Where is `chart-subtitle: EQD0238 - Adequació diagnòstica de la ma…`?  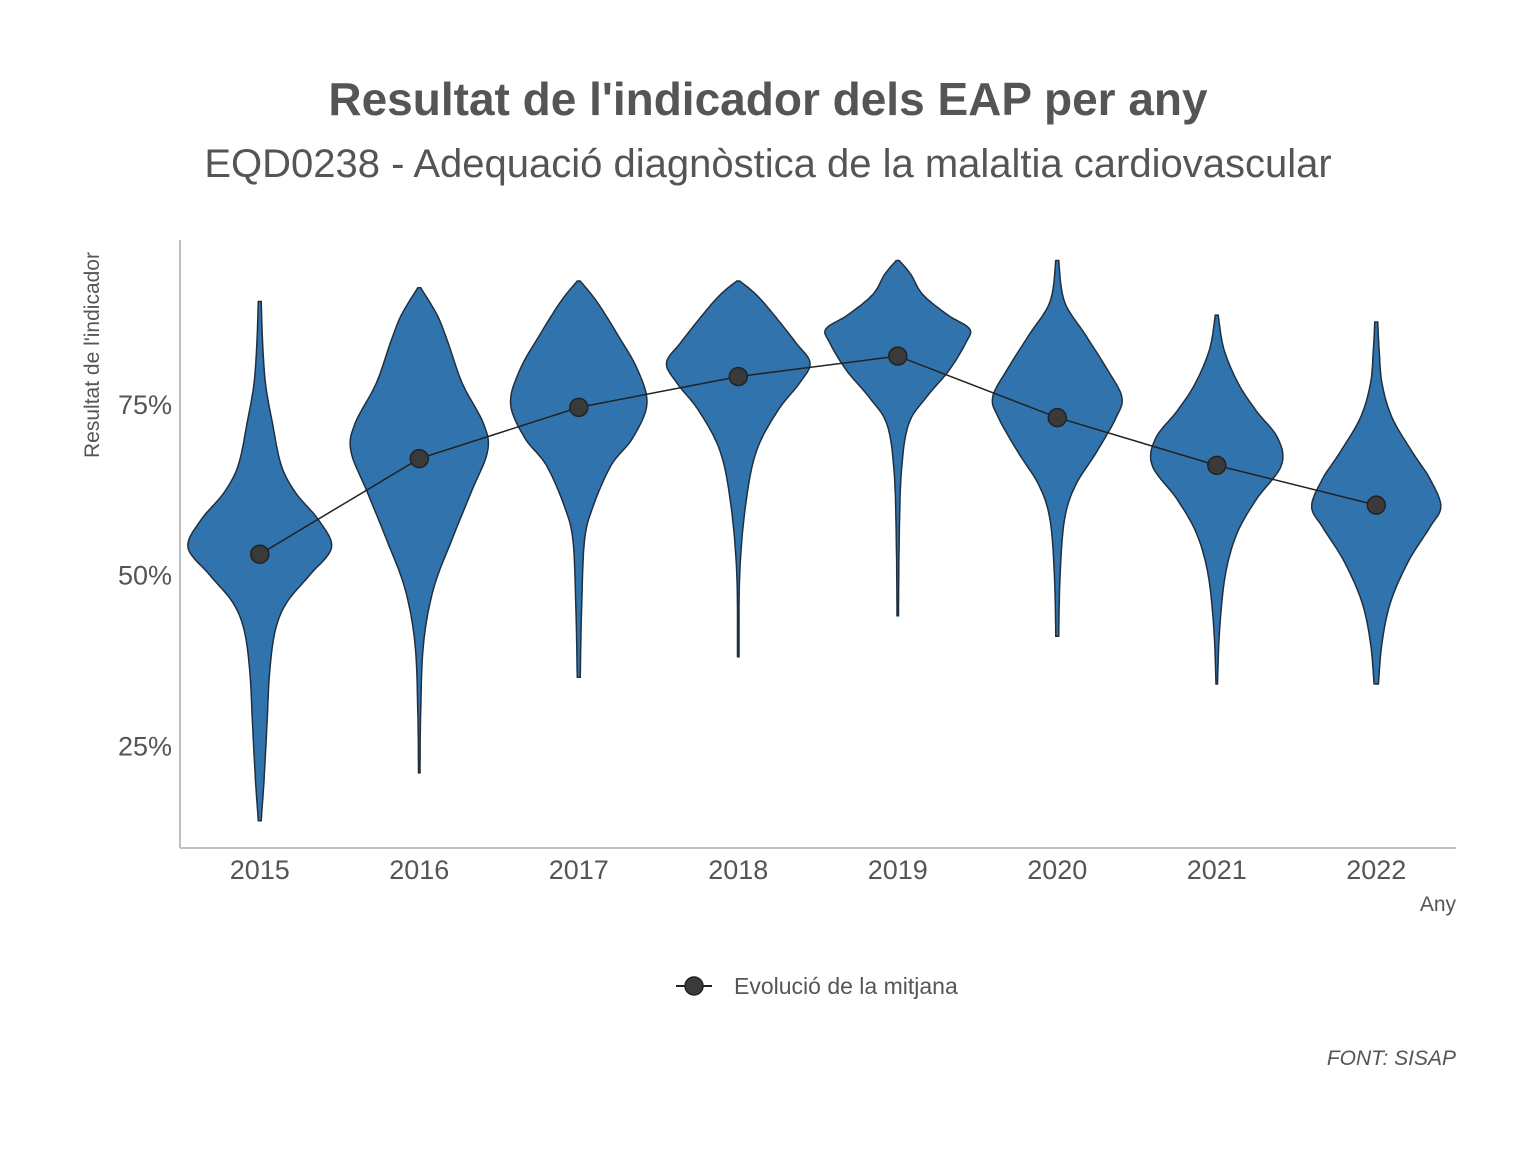
chart-subtitle: EQD0238 - Adequació diagnòstica de la ma… is located at coordinates (768, 164).